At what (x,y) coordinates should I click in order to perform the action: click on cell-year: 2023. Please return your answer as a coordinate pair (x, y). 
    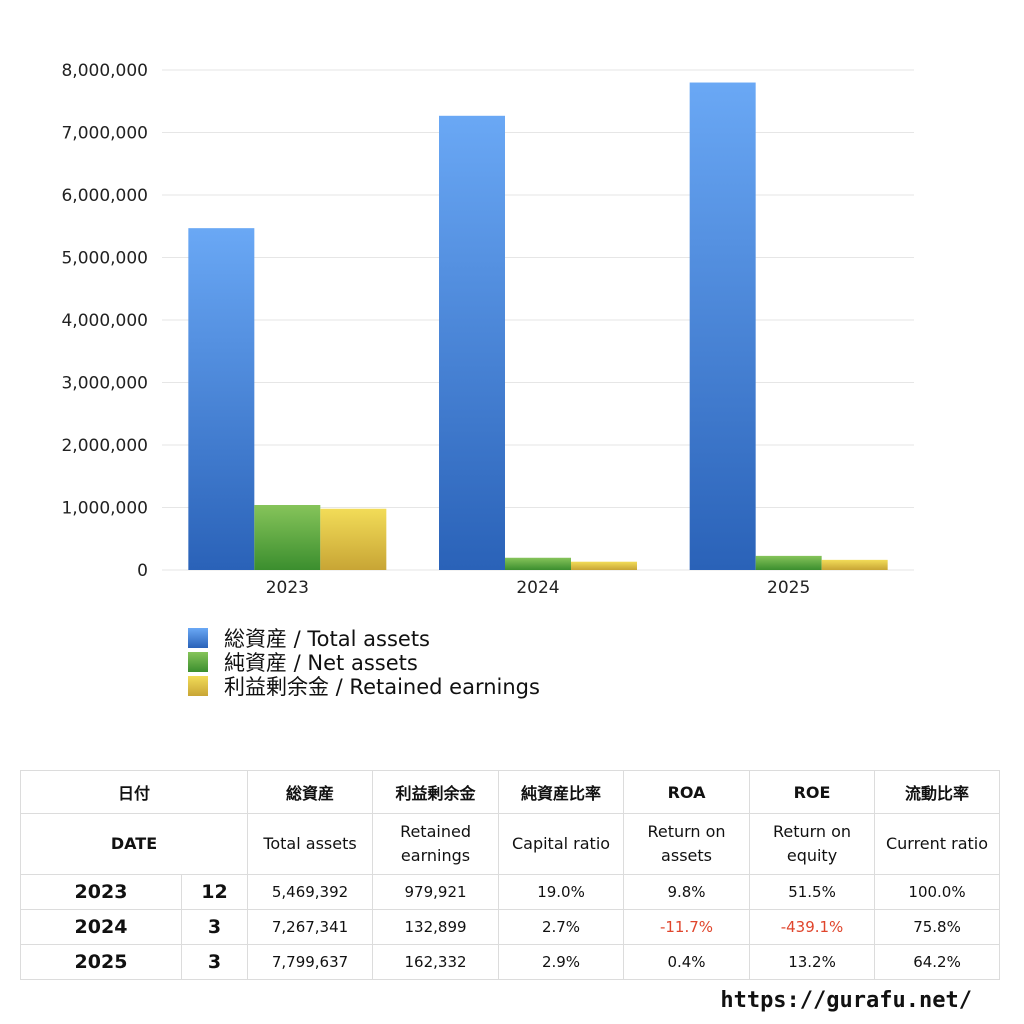
    Looking at the image, I should click on (101, 892).